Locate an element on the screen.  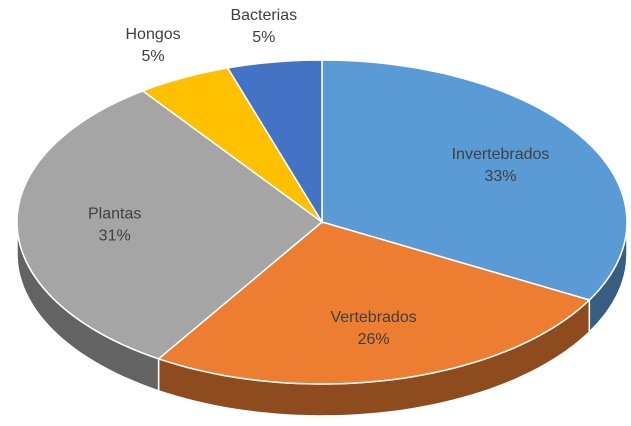
data-label-name: Invertebrados is located at coordinates (501, 154).